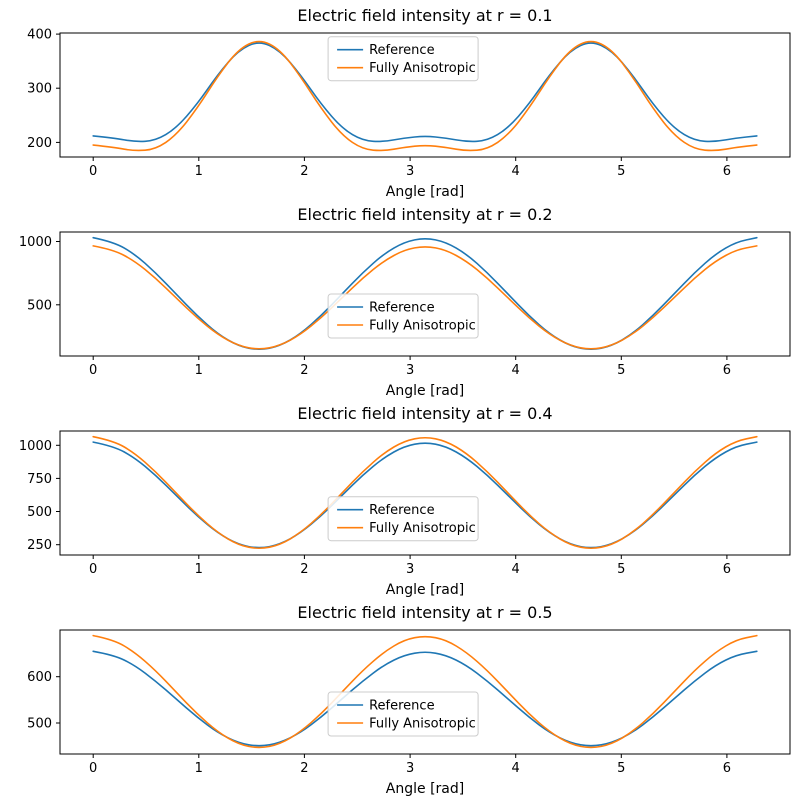 This screenshot has width=811, height=811. I want to click on y-axis-ticks: 200 300 400, so click(43, 89).